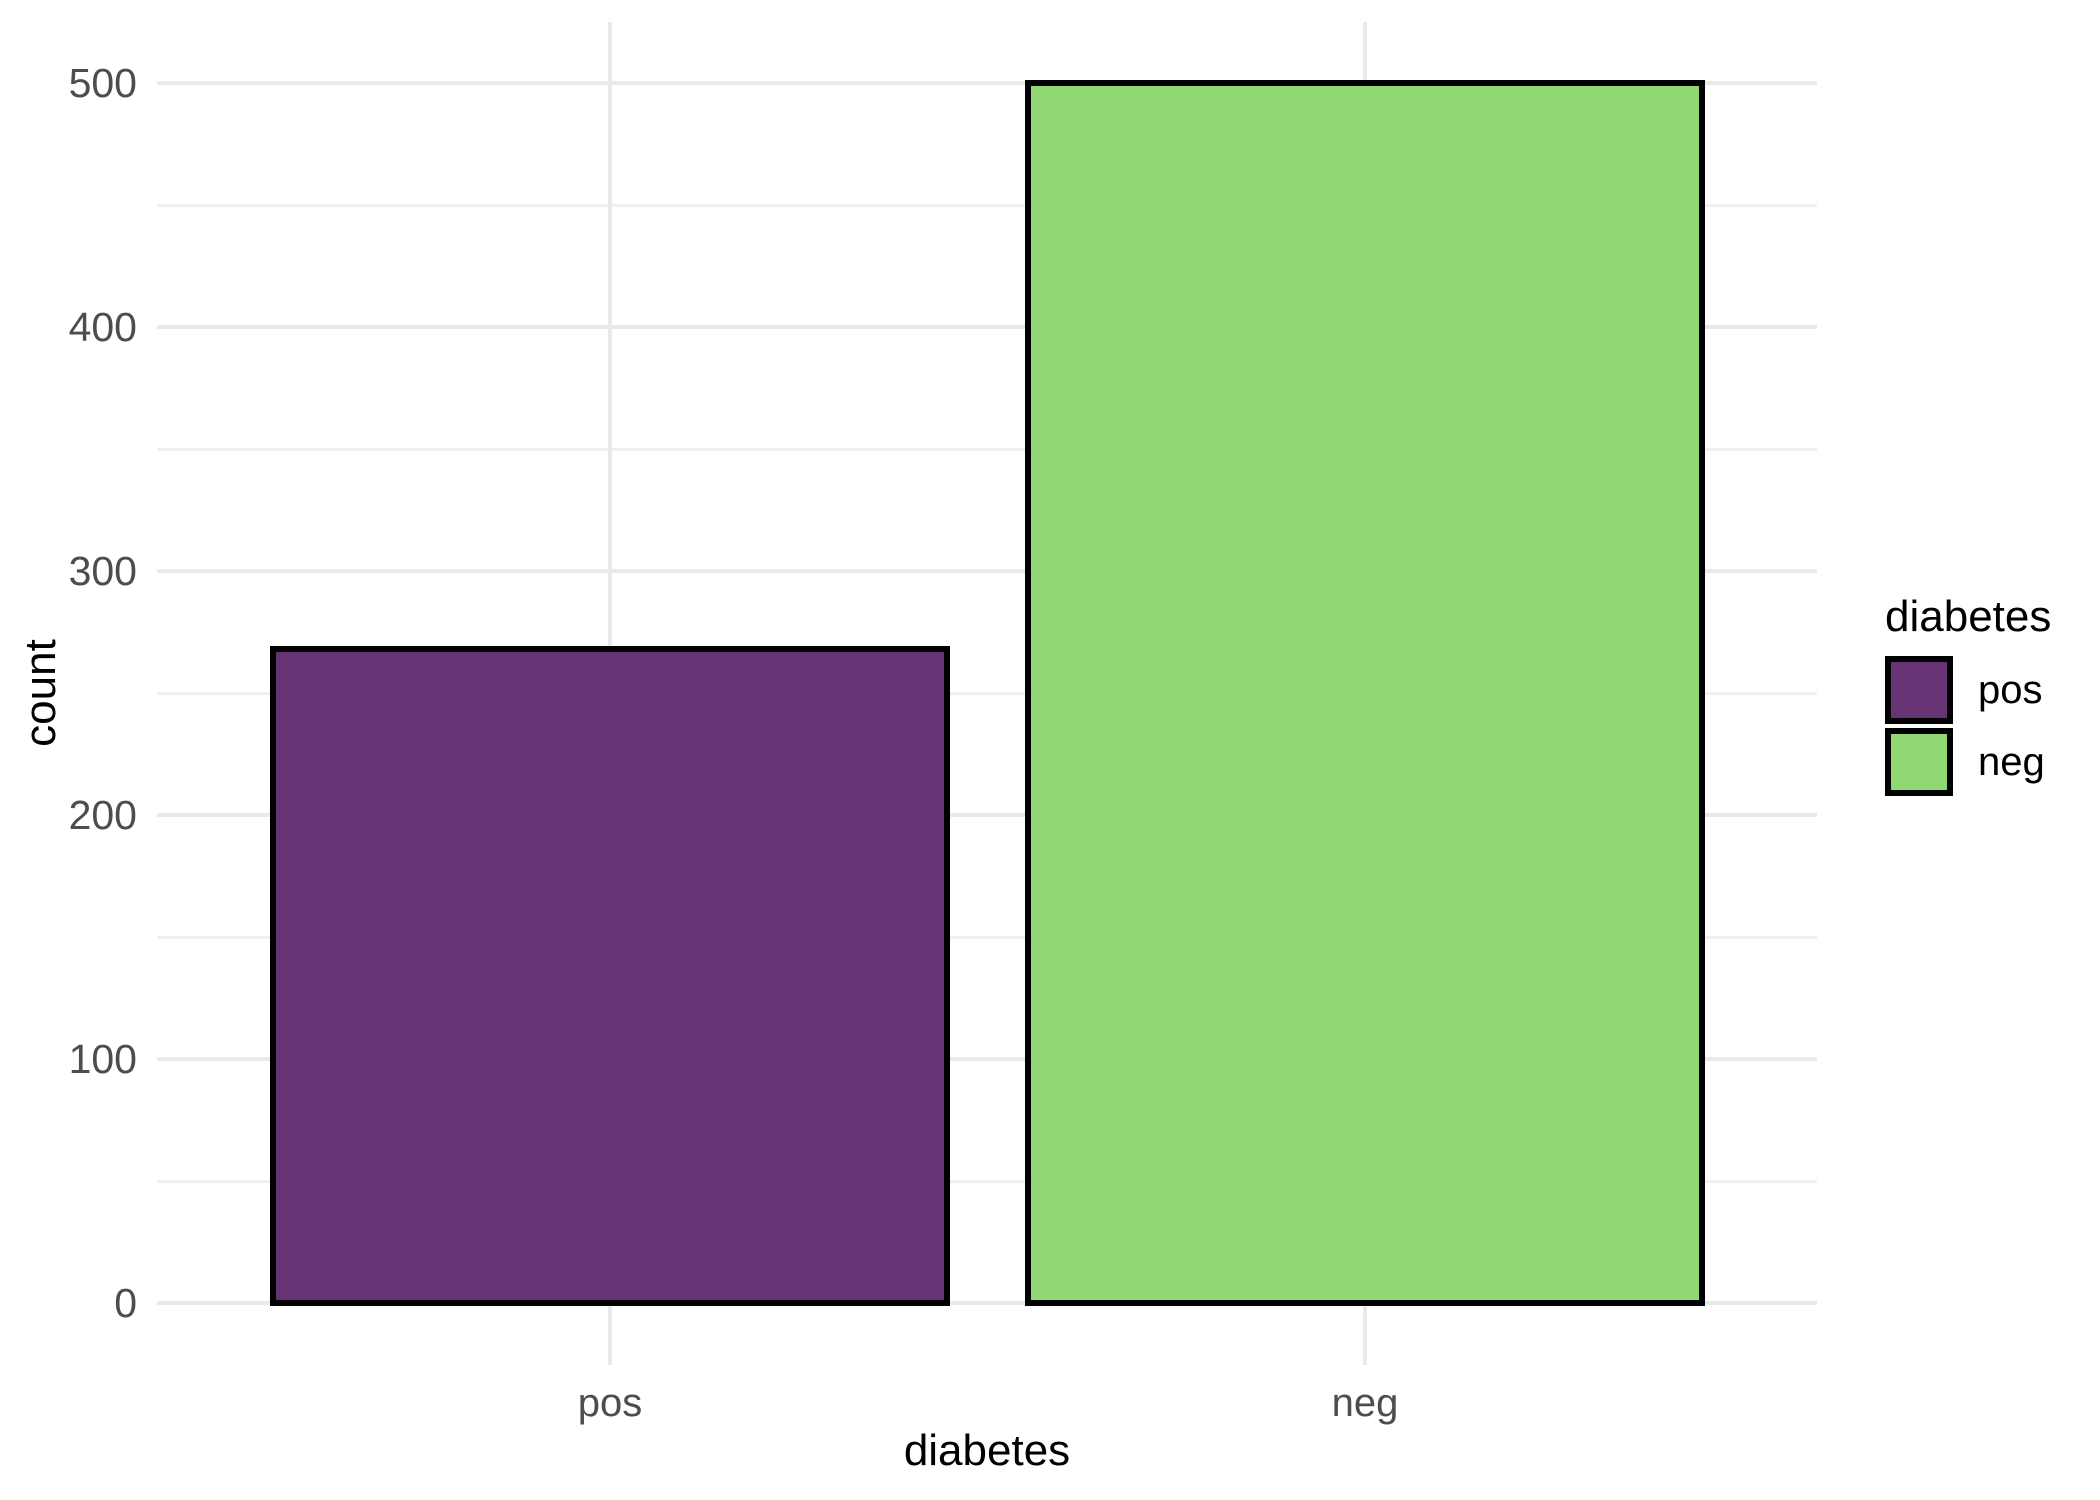 The width and height of the screenshot is (2100, 1500). What do you see at coordinates (102, 815) in the screenshot?
I see `y-tick-label-200: 200` at bounding box center [102, 815].